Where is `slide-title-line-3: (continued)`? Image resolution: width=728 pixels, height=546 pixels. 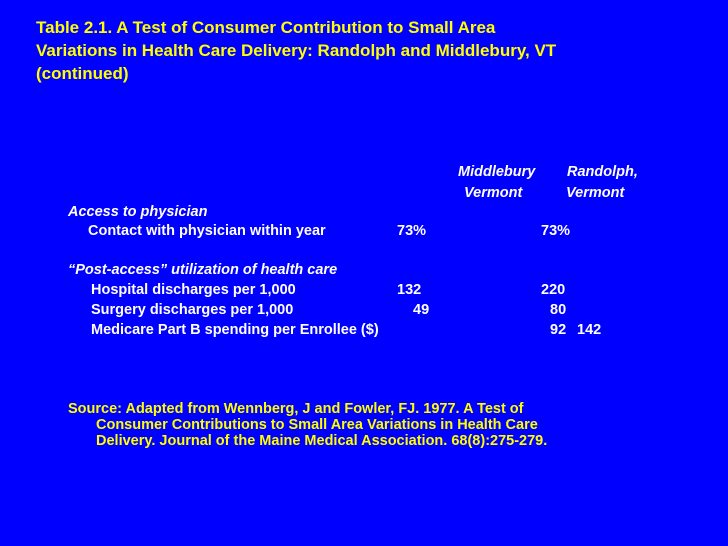
slide-title-line-3: (continued) is located at coordinates (82, 73).